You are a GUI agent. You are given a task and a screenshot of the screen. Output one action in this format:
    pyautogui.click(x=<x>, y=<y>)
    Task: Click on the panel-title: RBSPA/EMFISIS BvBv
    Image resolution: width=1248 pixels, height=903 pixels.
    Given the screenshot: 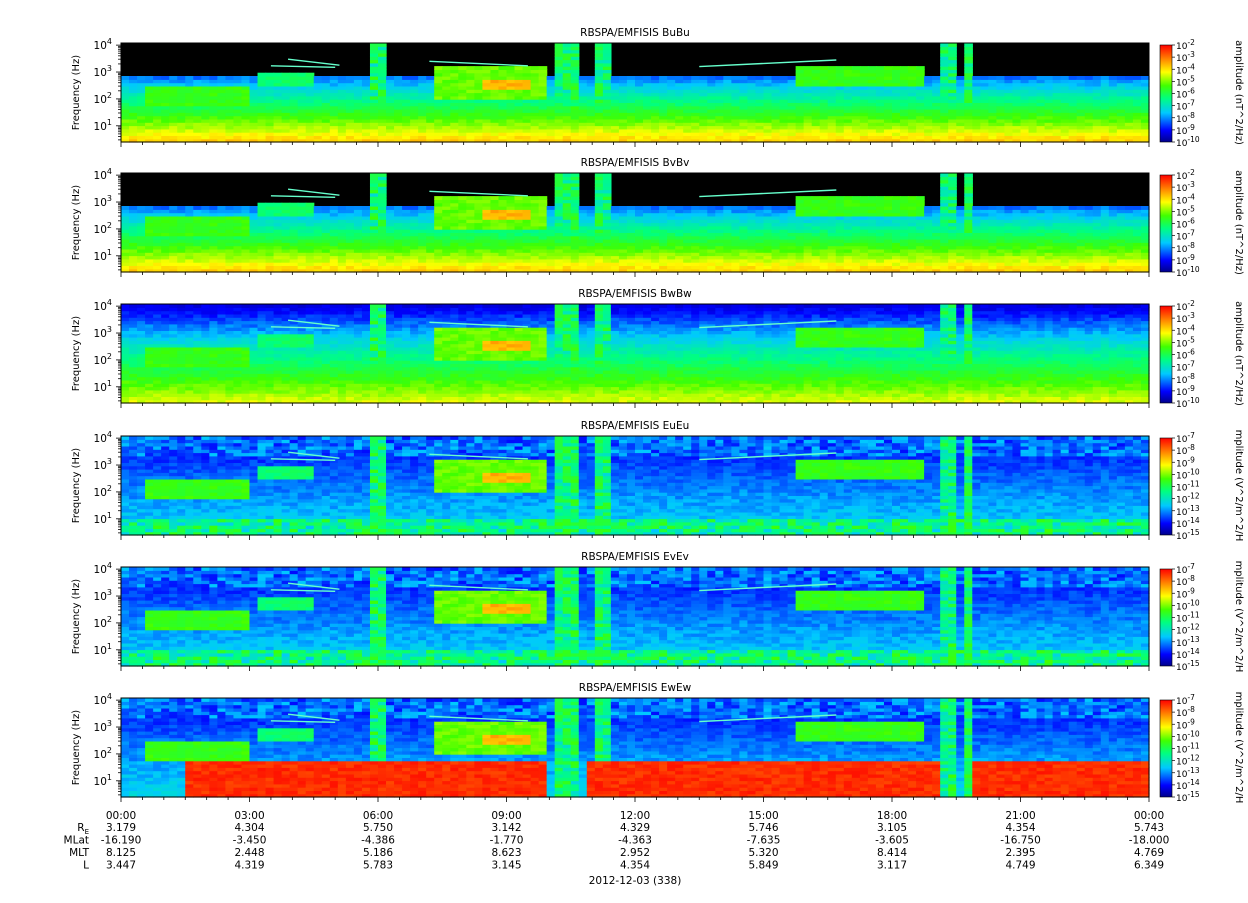 What is the action you would take?
    pyautogui.click(x=635, y=163)
    